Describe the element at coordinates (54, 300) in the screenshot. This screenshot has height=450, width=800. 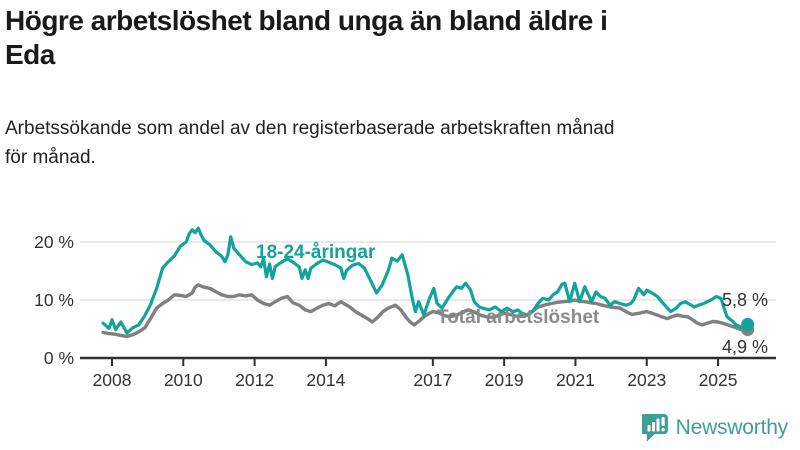
I see `y-tick-label: 10 %` at that location.